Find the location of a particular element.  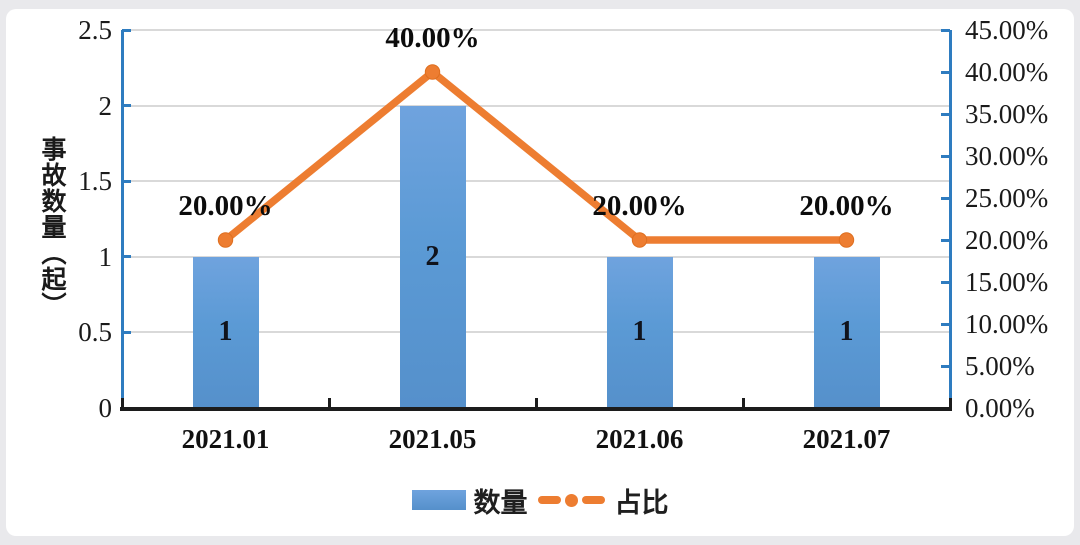

left-axis-title: 事故数量（起） is located at coordinates (51, 227).